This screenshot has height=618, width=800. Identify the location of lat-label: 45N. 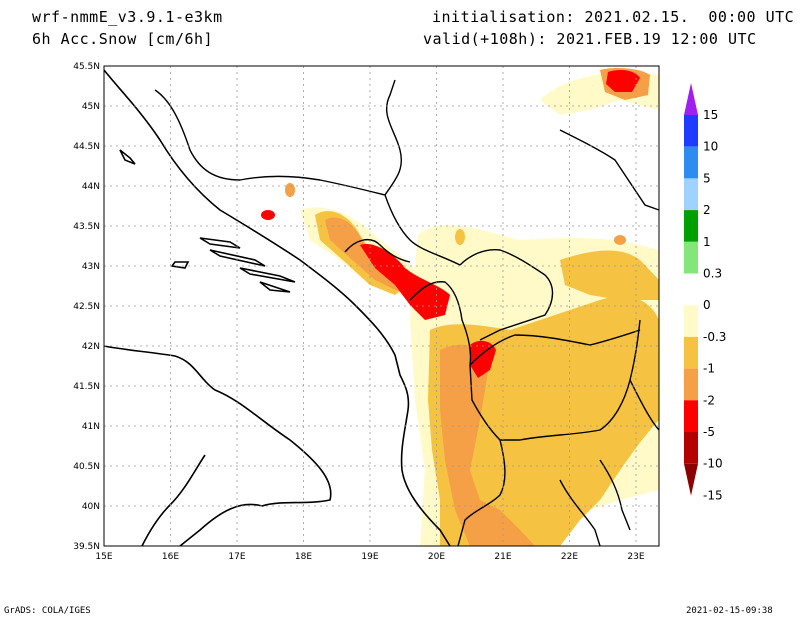
(91, 107).